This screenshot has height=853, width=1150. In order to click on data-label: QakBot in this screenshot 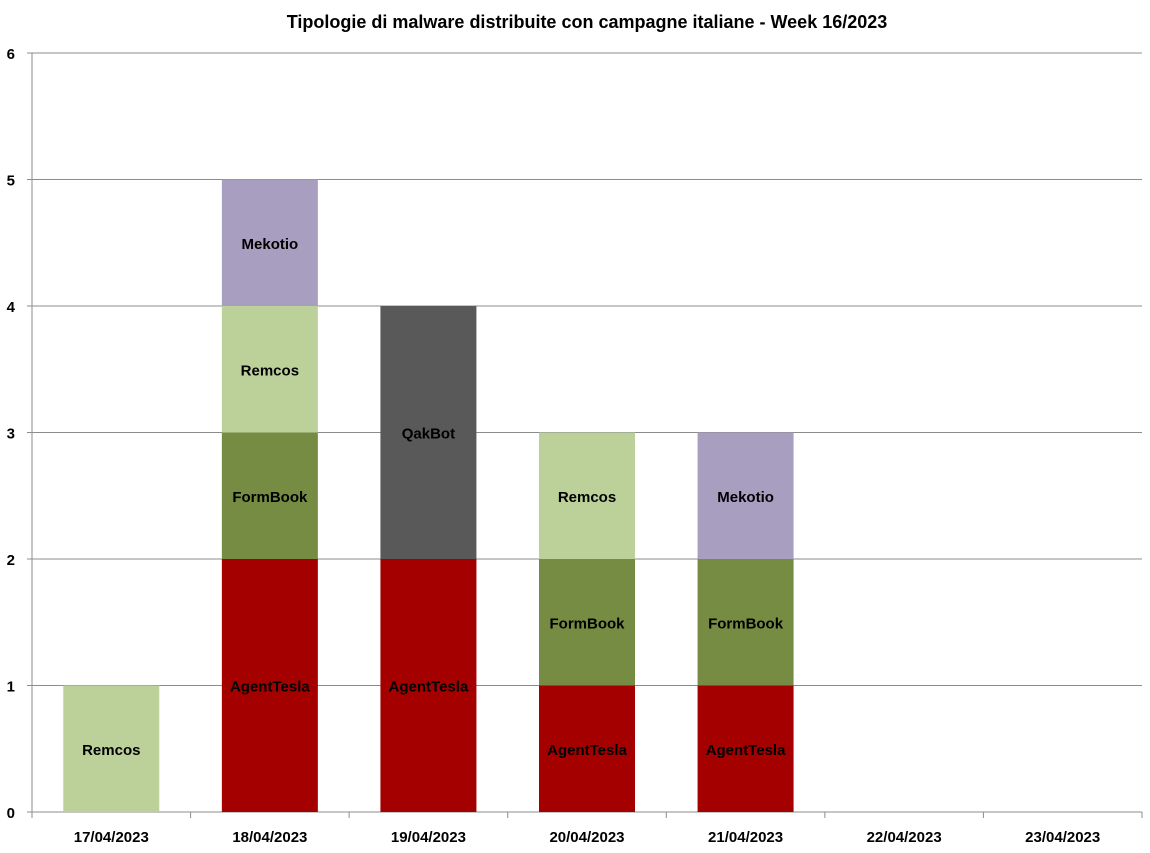, I will do `click(428, 434)`.